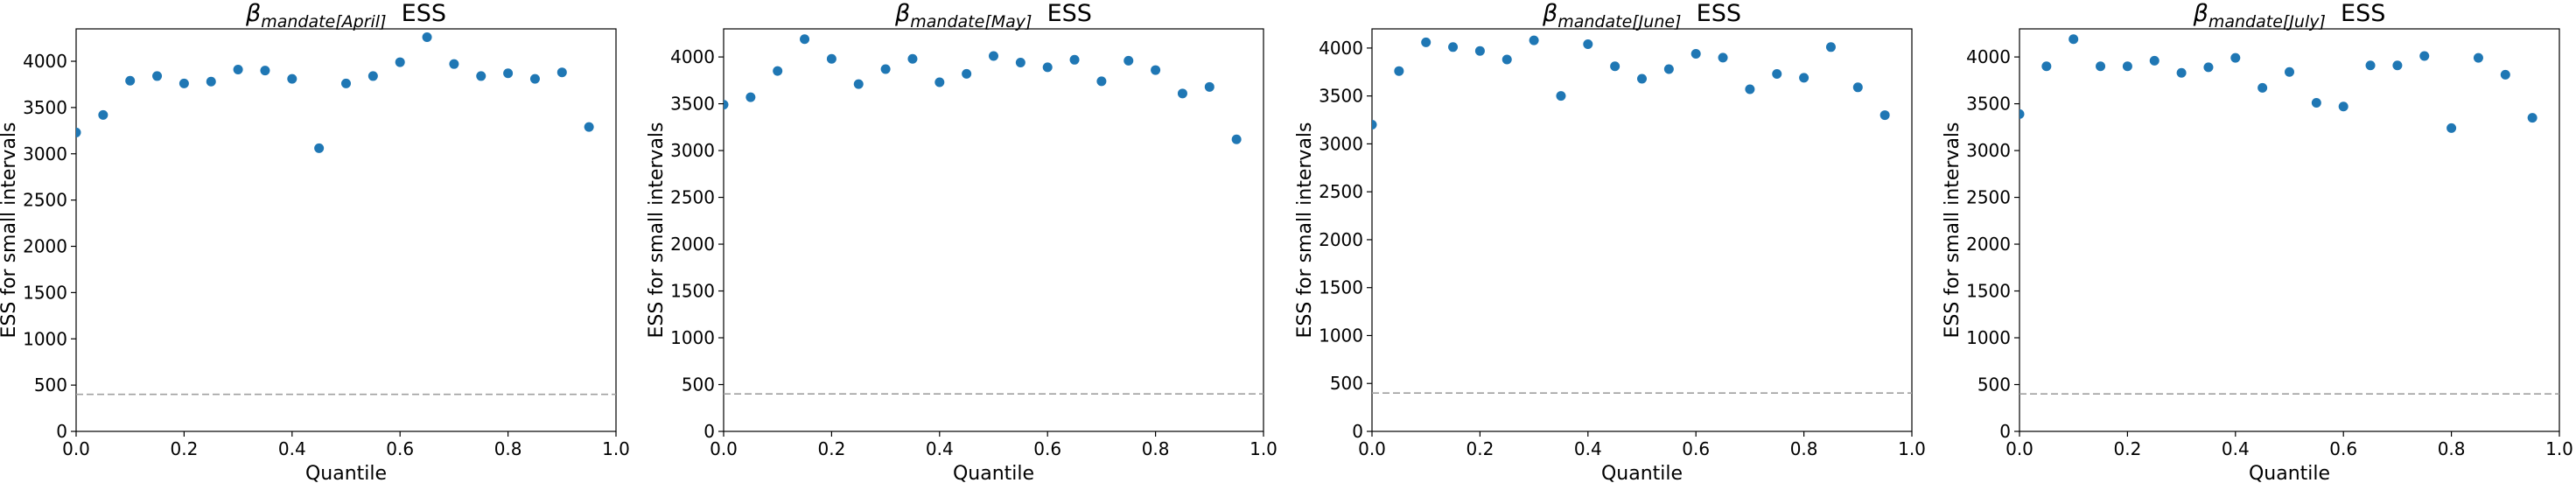 The width and height of the screenshot is (2576, 483). Describe the element at coordinates (345, 16) in the screenshot. I see `chart-title: βmandate[April] ESS` at that location.